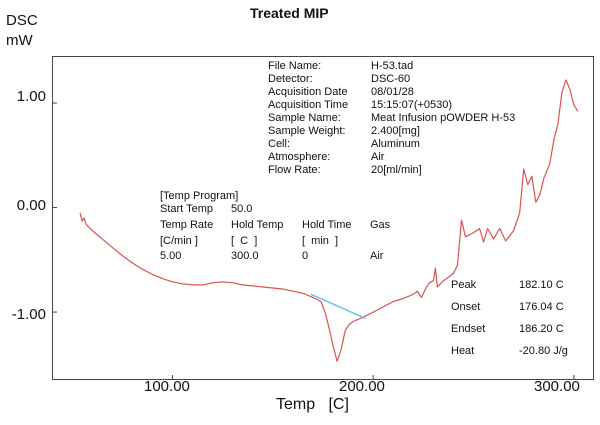  I want to click on temp-program-cell: 300.0, so click(245, 256).